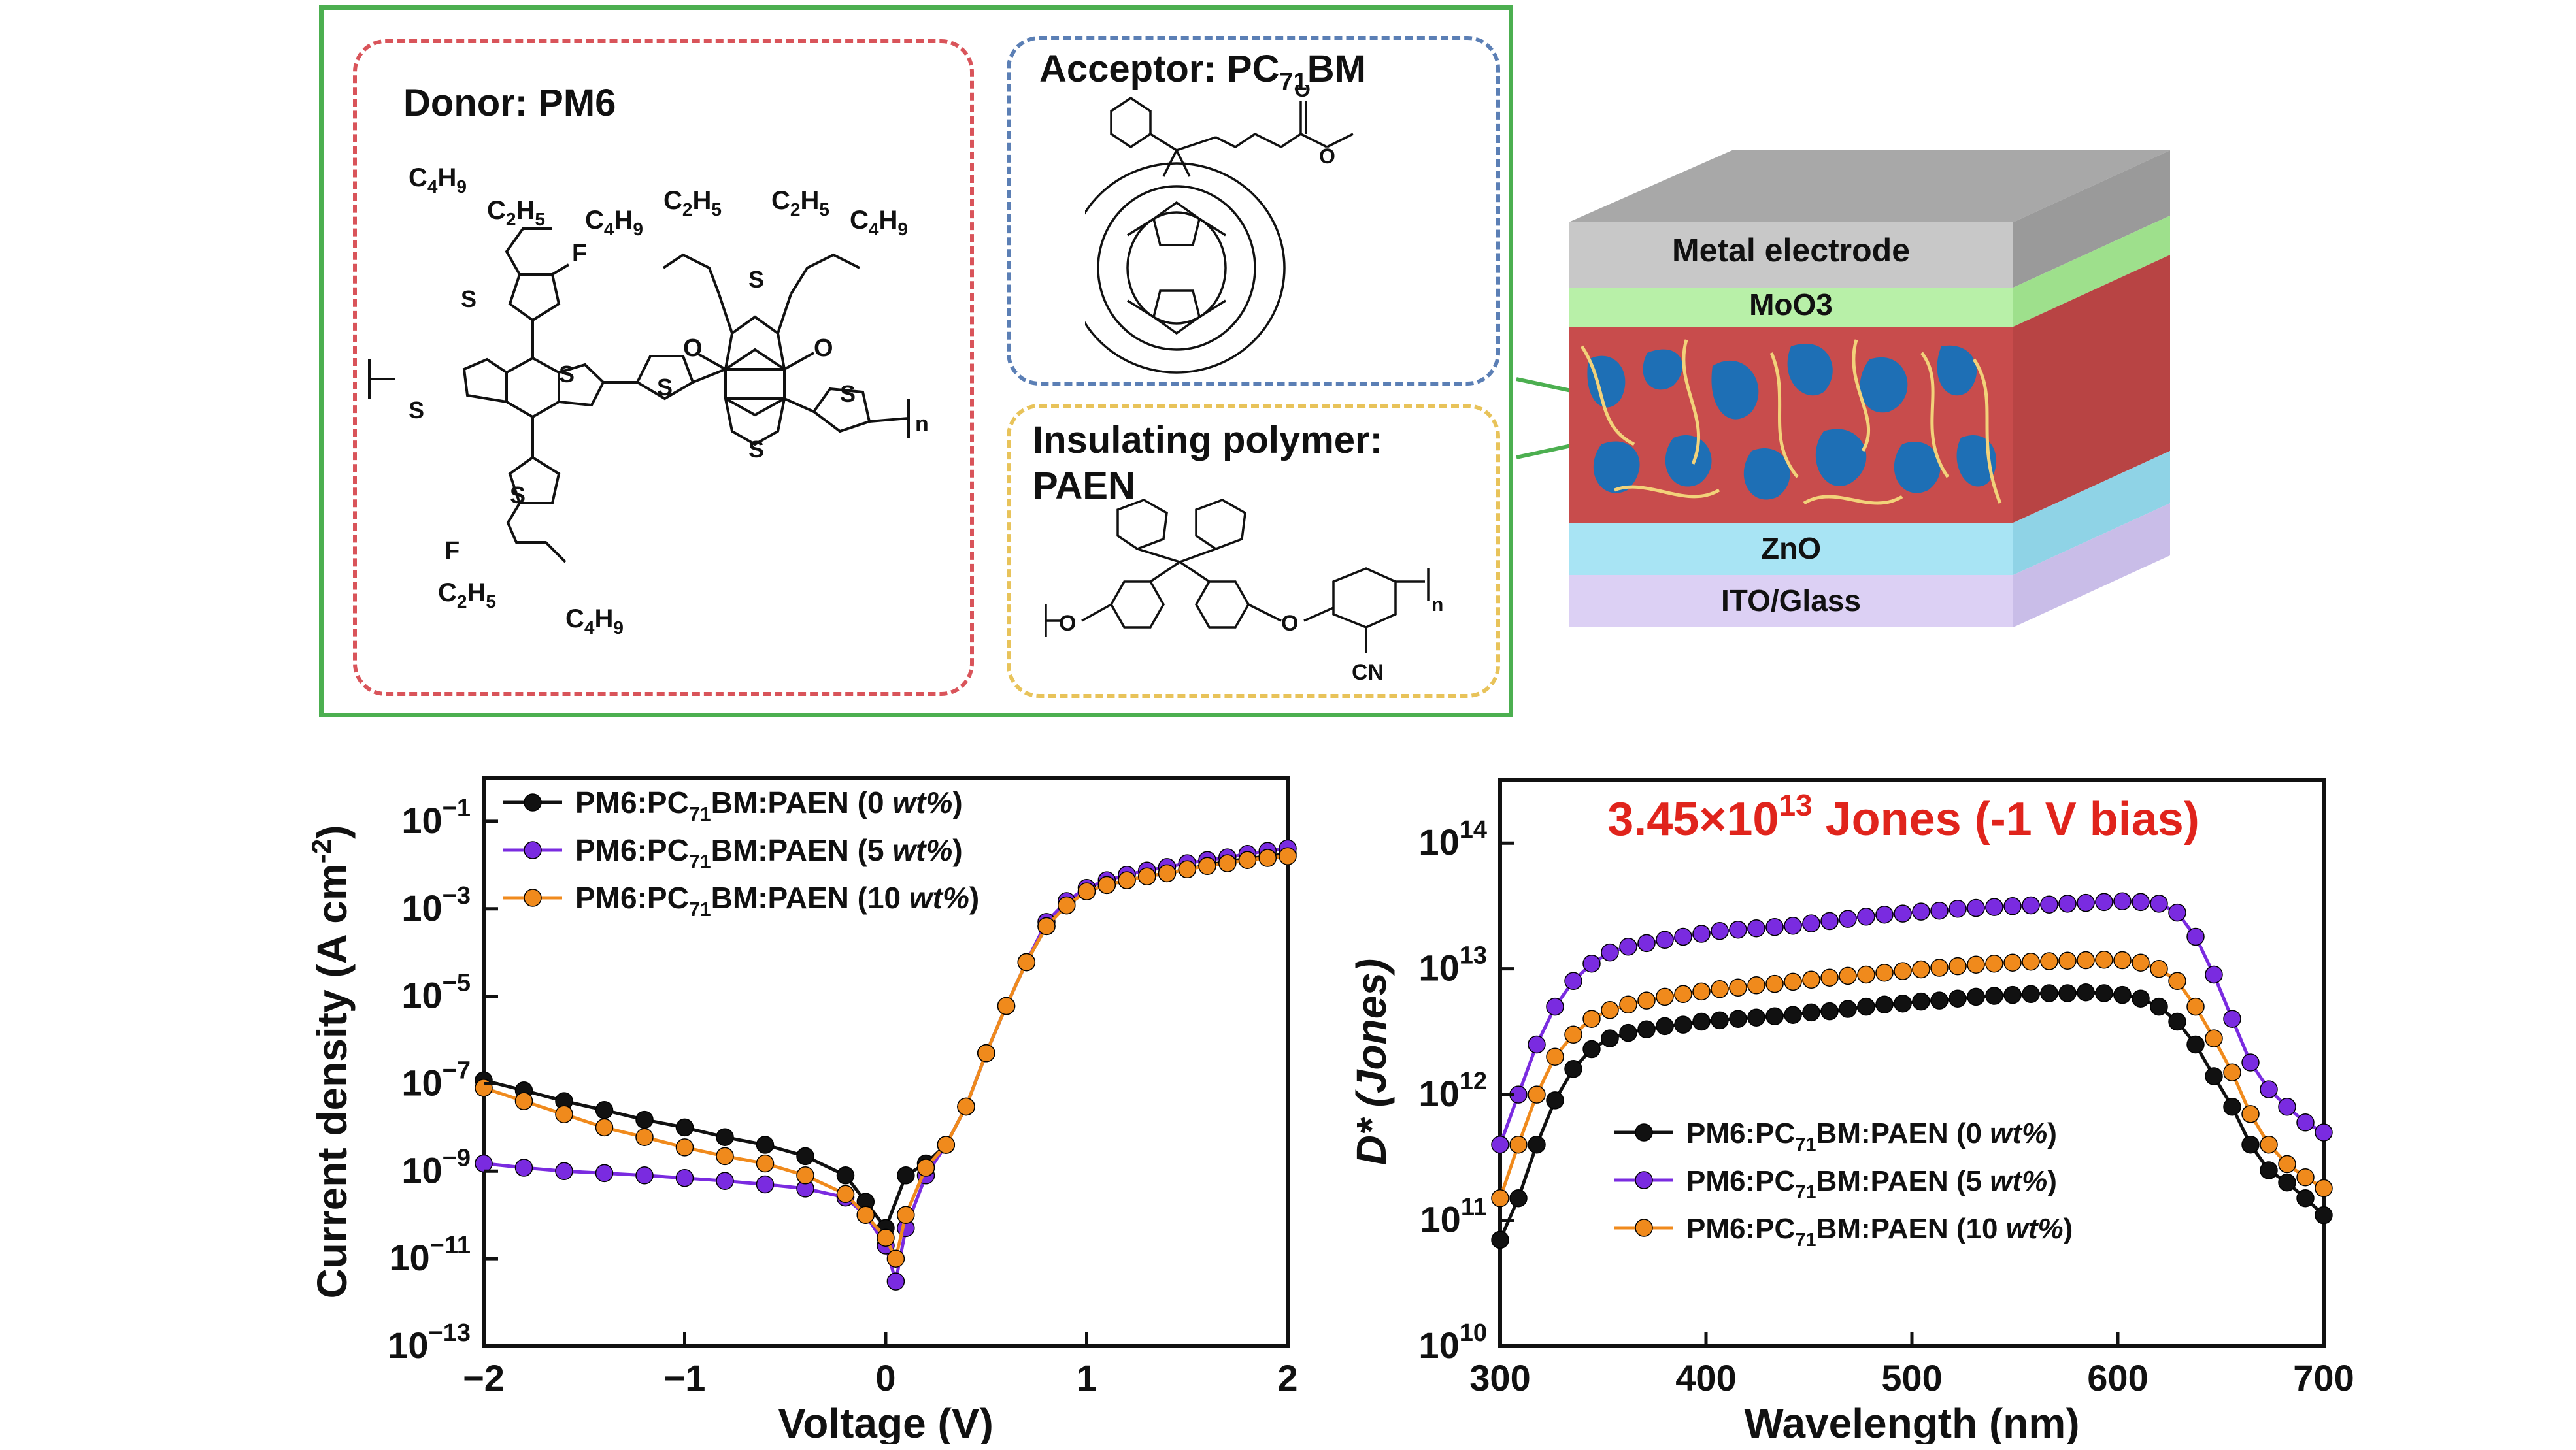 The height and width of the screenshot is (1450, 2576). I want to click on pm6-s-2: S, so click(417, 410).